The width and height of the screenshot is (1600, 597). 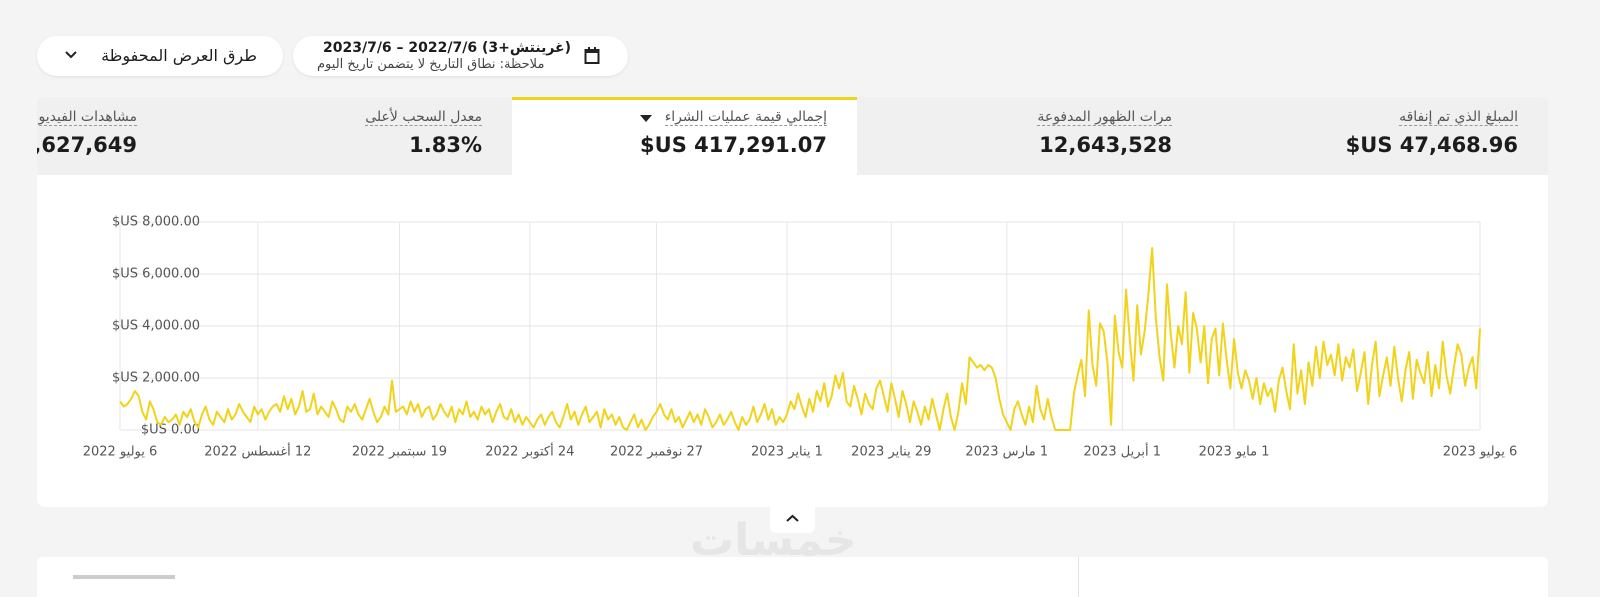 What do you see at coordinates (1480, 452) in the screenshot?
I see `x-tick-label: 6 يوليو 2023` at bounding box center [1480, 452].